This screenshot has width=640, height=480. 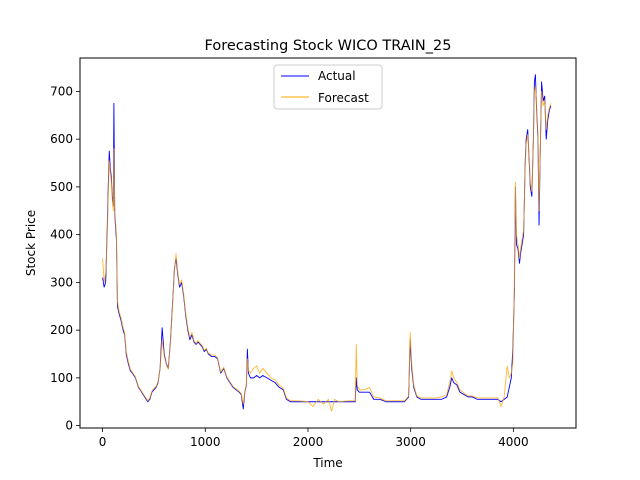 I want to click on y-axis: 0 100 200 300 400 500 600 700, so click(x=65, y=258).